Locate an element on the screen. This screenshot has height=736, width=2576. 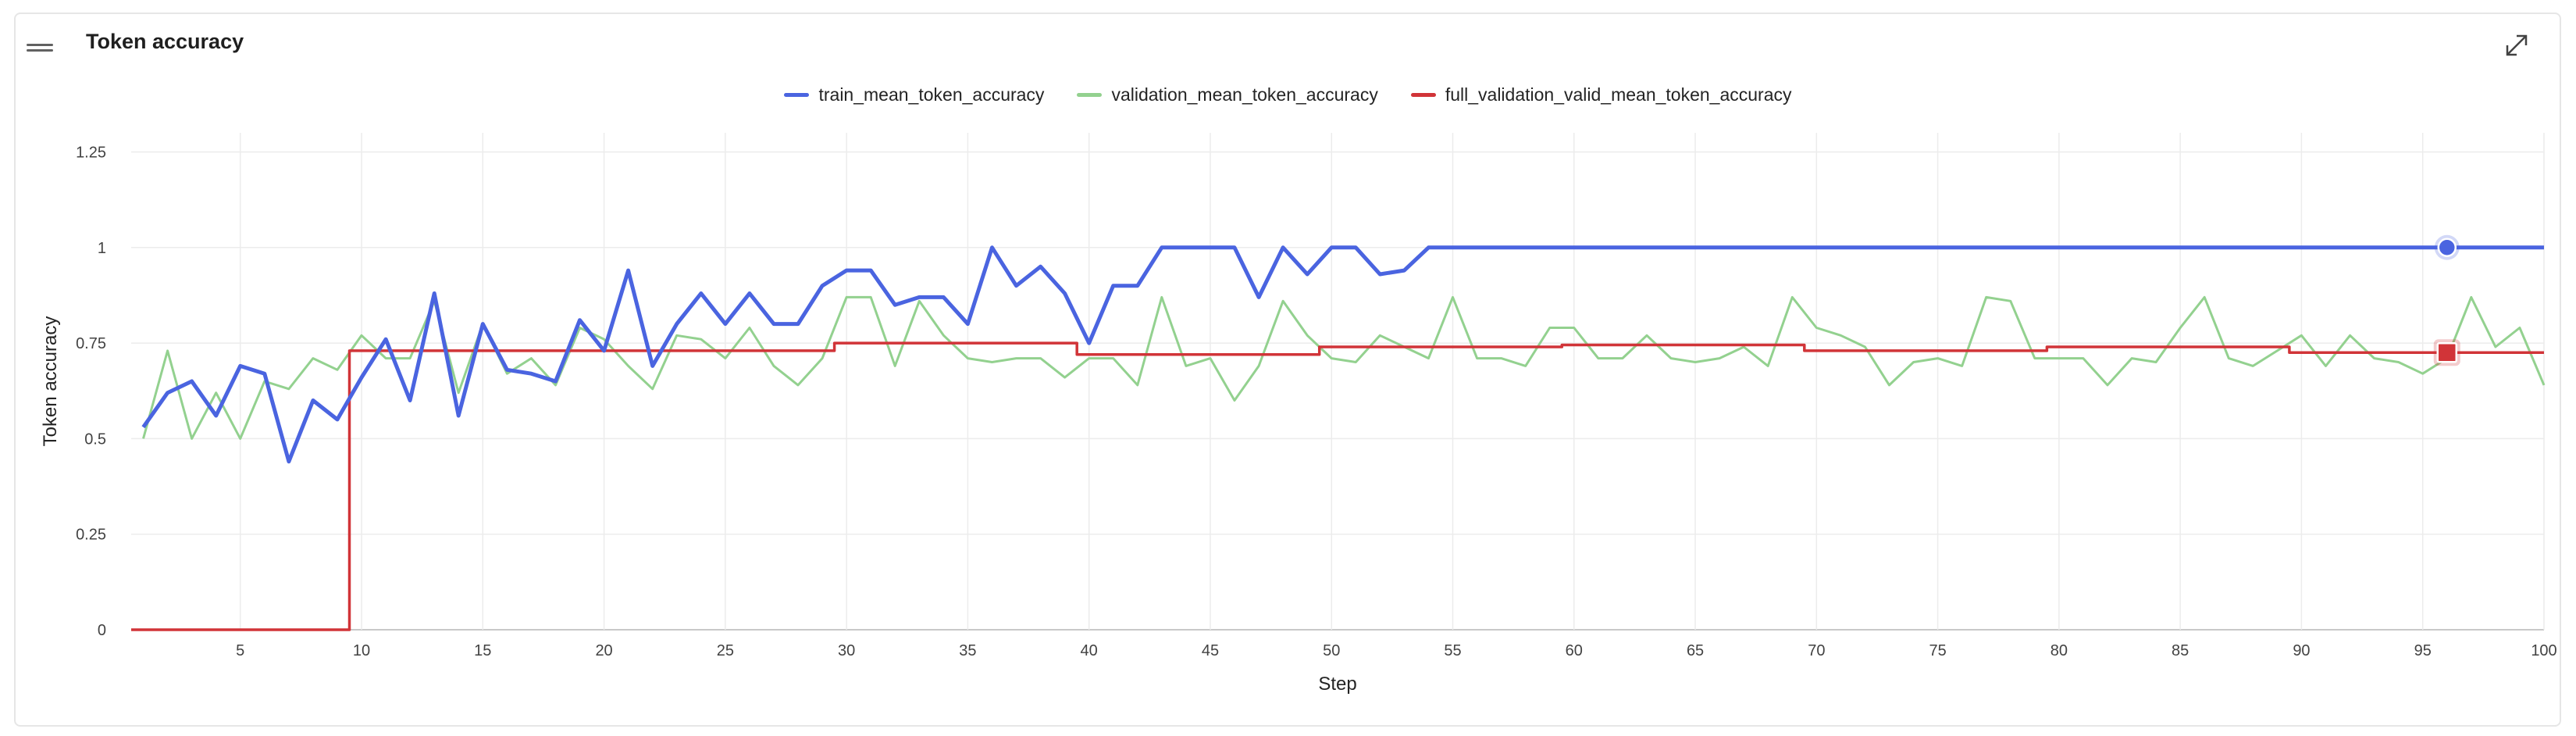
x-tick-label: 80 is located at coordinates (2059, 650).